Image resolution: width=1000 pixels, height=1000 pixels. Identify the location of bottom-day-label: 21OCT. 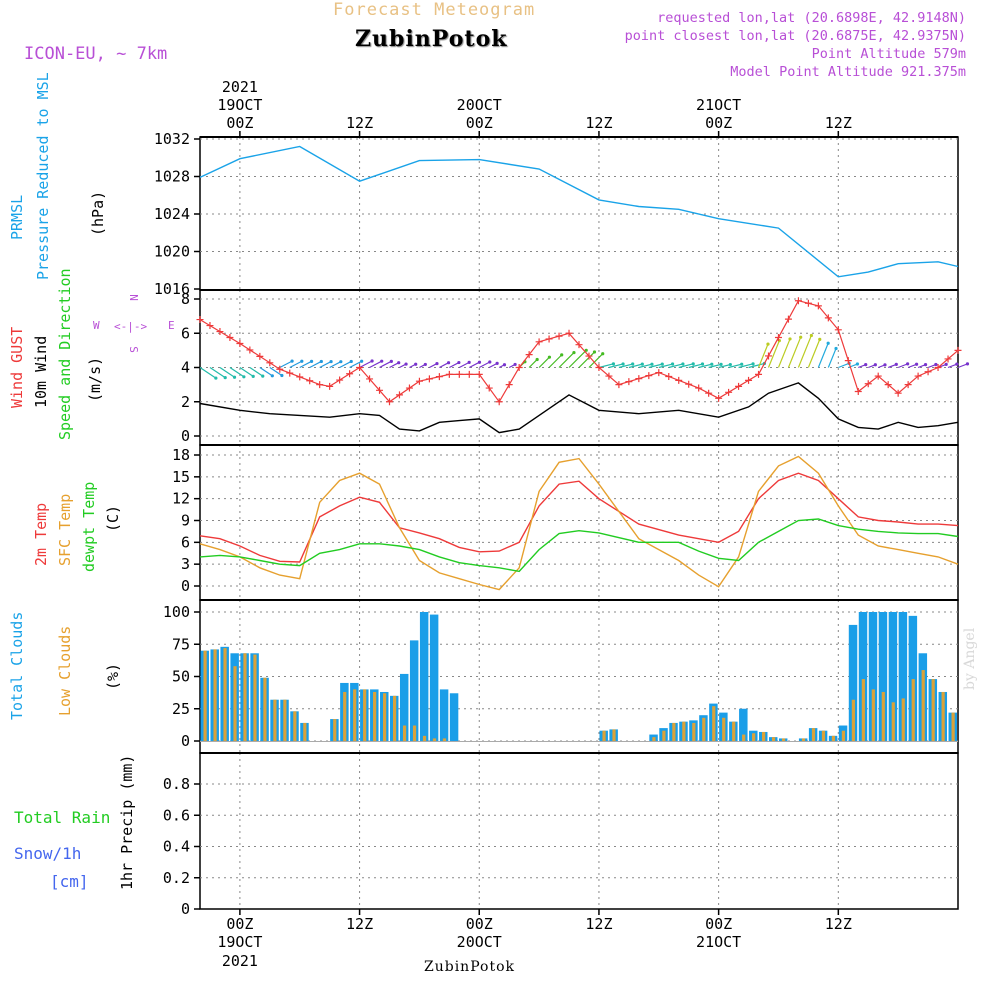
(718, 942).